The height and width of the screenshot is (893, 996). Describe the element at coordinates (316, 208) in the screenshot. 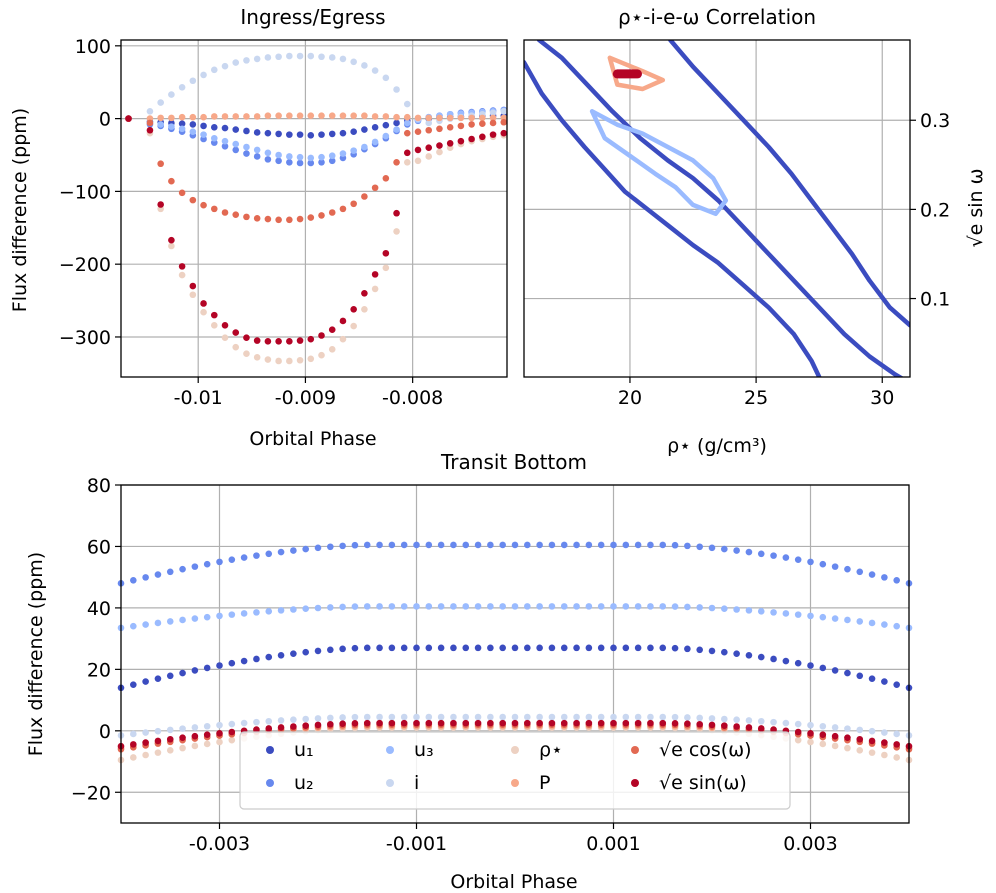

I see `ingress-points` at that location.